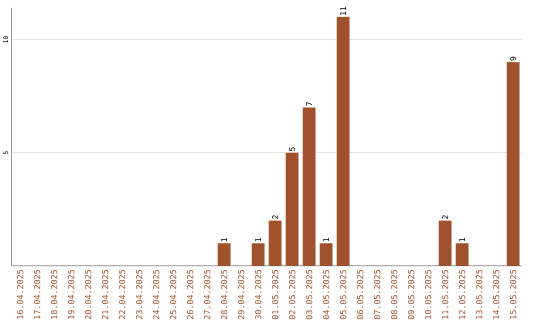  What do you see at coordinates (173, 295) in the screenshot?
I see `x-tick-label: 25.04.2025` at bounding box center [173, 295].